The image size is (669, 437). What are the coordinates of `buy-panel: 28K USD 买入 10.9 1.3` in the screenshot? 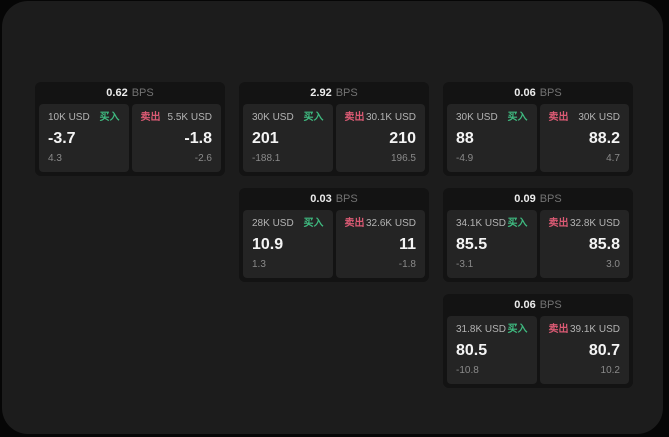 It's located at (288, 244).